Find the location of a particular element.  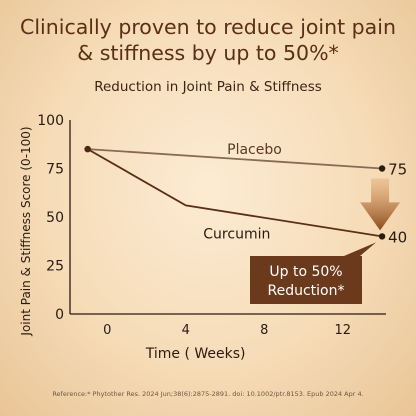

reduction-callout is located at coordinates (306, 280).